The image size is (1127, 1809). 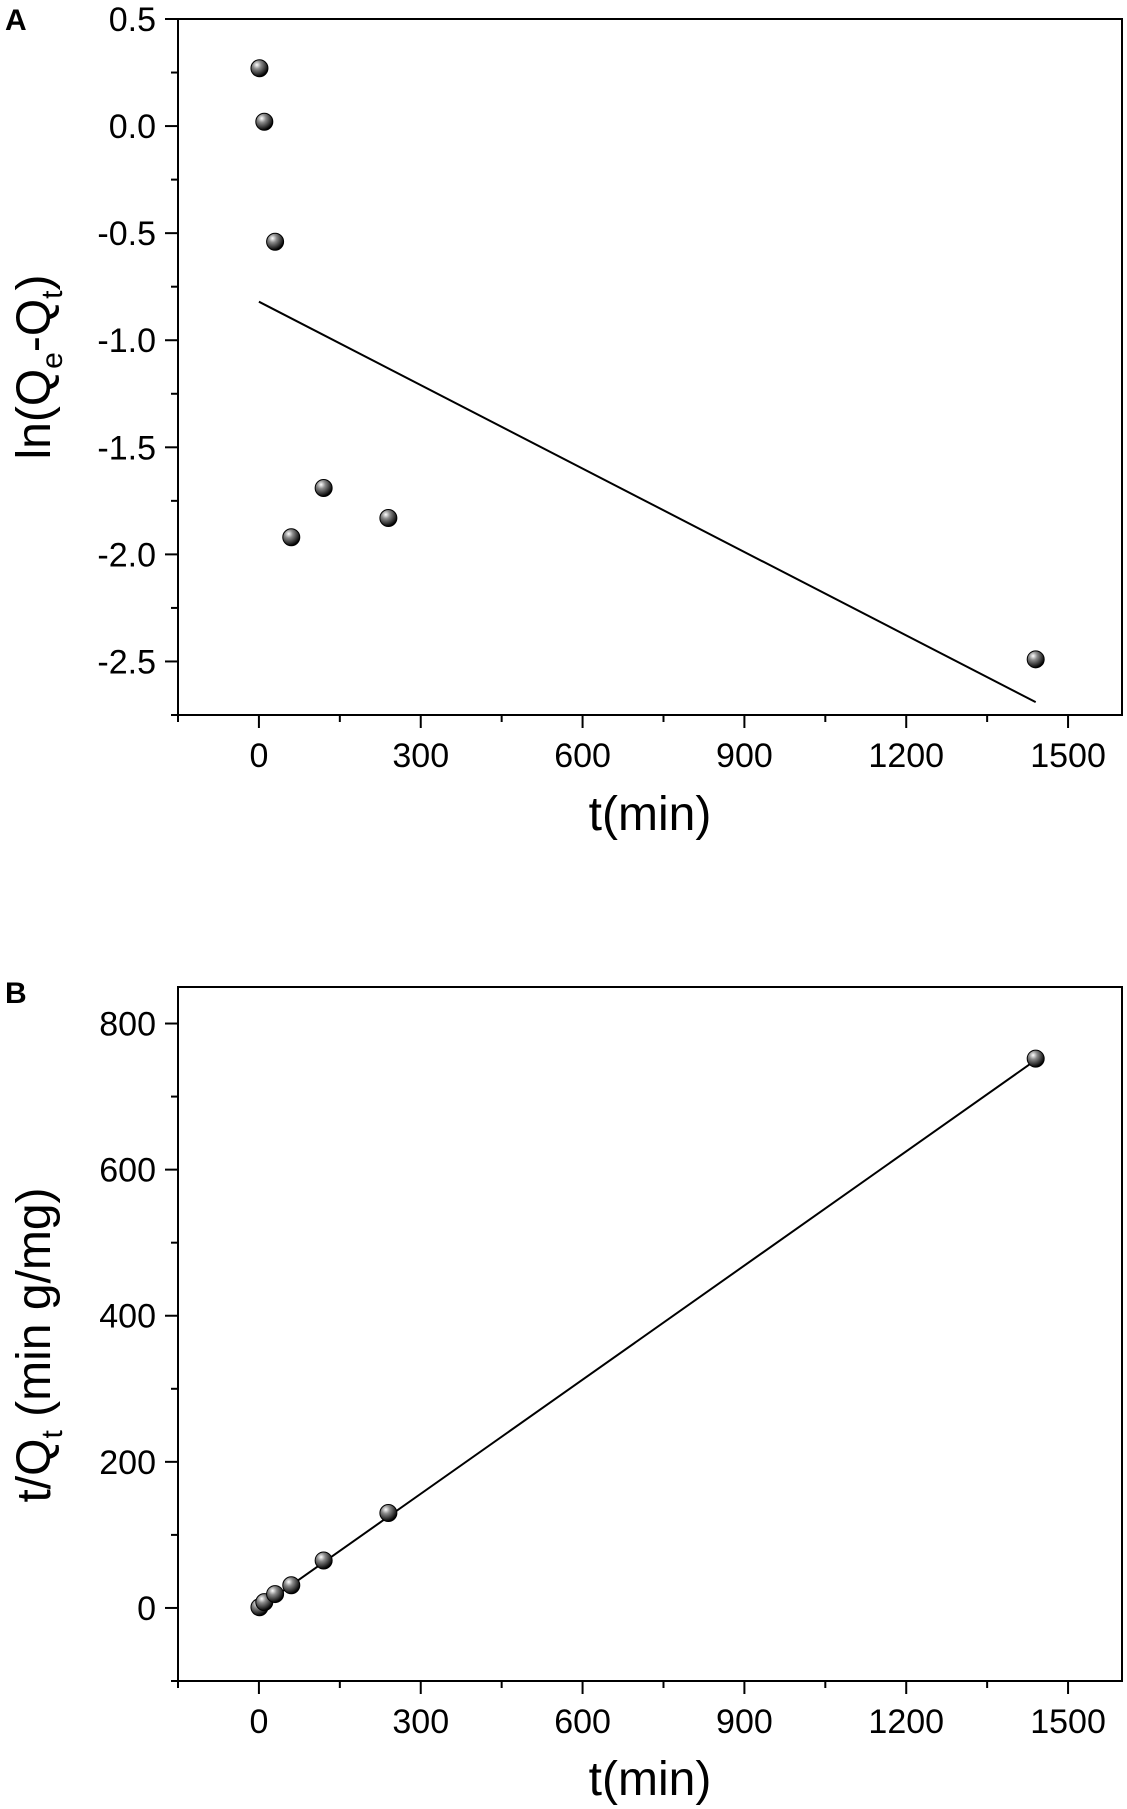 What do you see at coordinates (1068, 756) in the screenshot?
I see `x-tick-label-a: 1500` at bounding box center [1068, 756].